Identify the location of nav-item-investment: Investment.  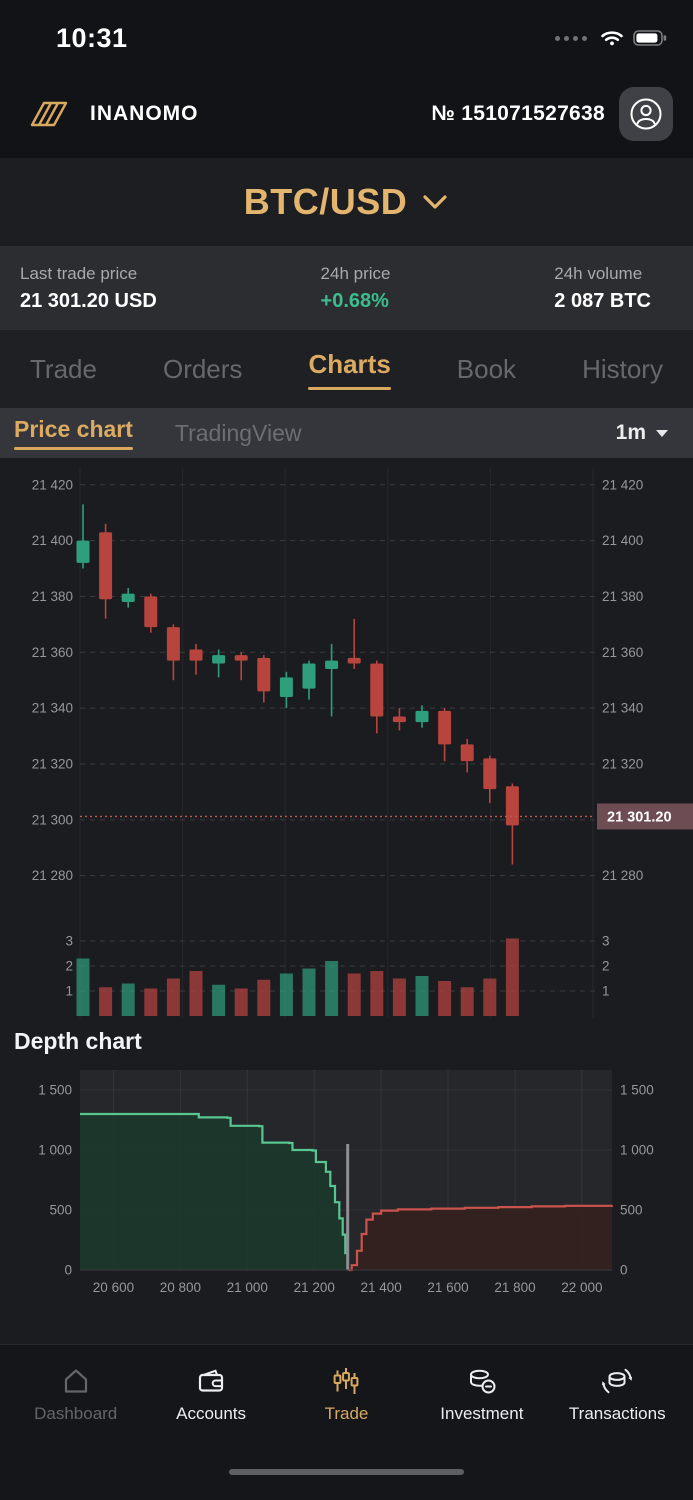
(482, 1395).